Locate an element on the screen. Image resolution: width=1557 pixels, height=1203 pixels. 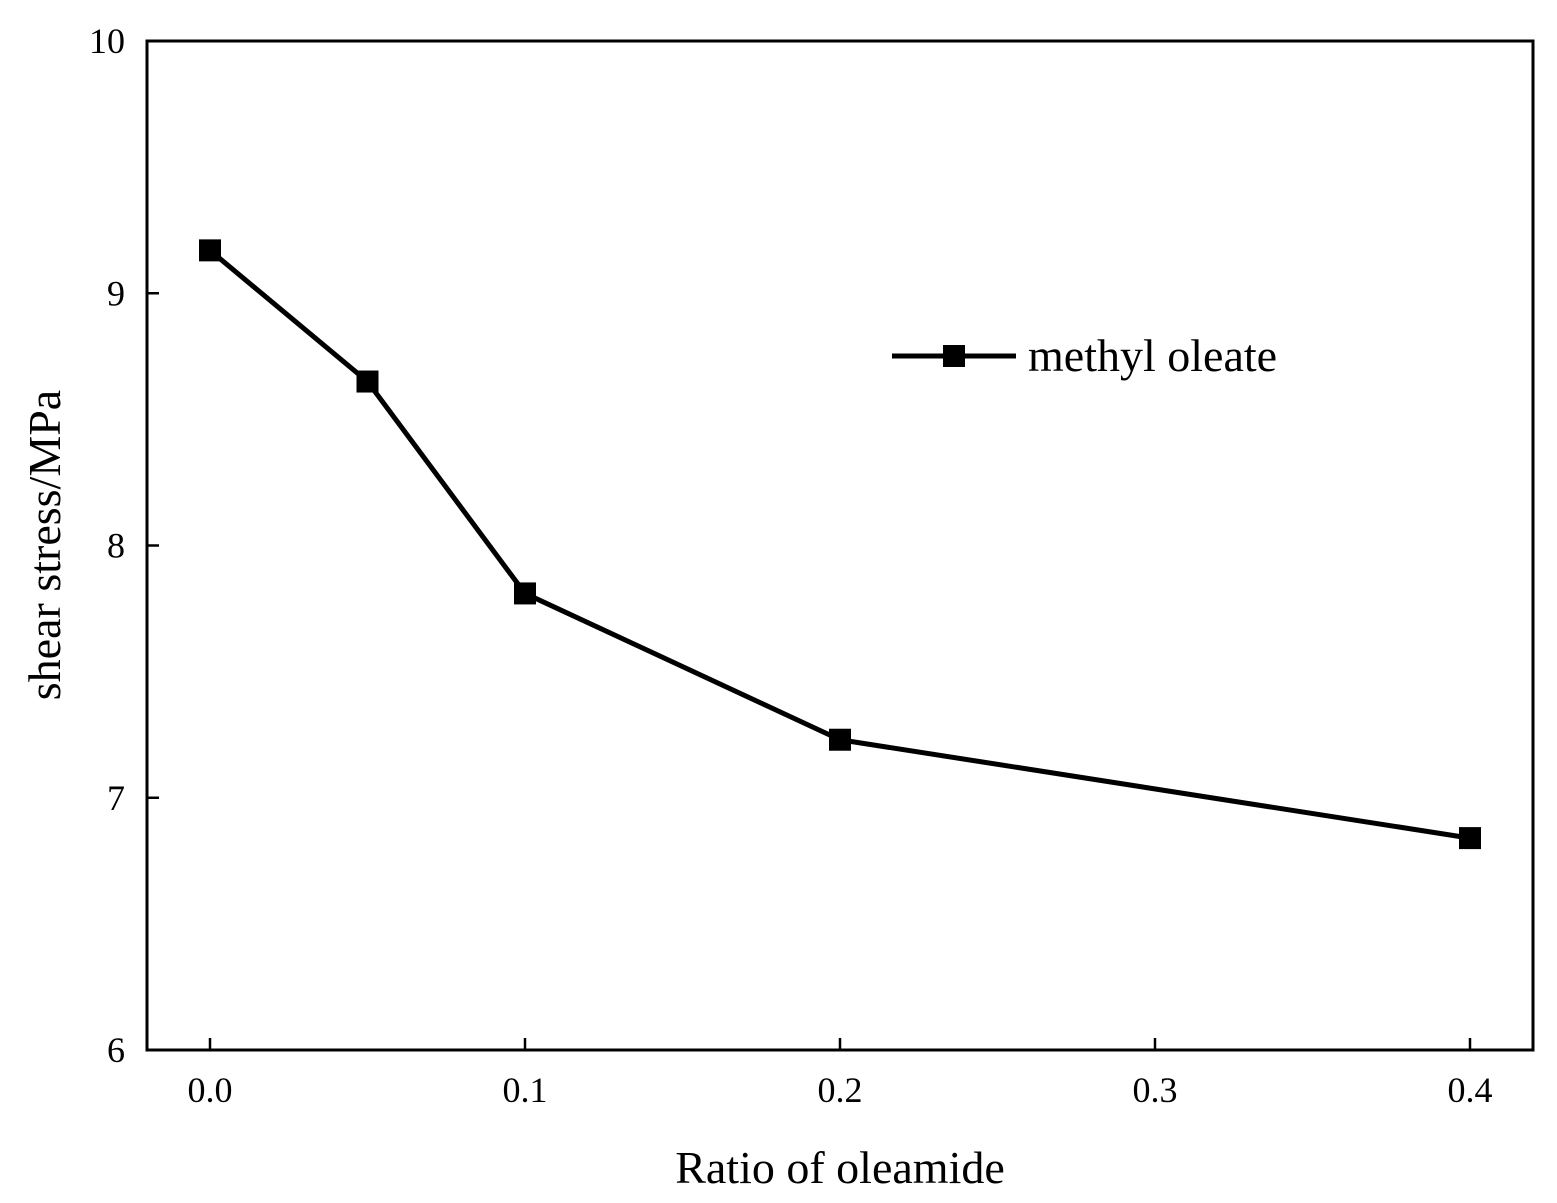
x-tick-label: 0.4 is located at coordinates (1470, 1090).